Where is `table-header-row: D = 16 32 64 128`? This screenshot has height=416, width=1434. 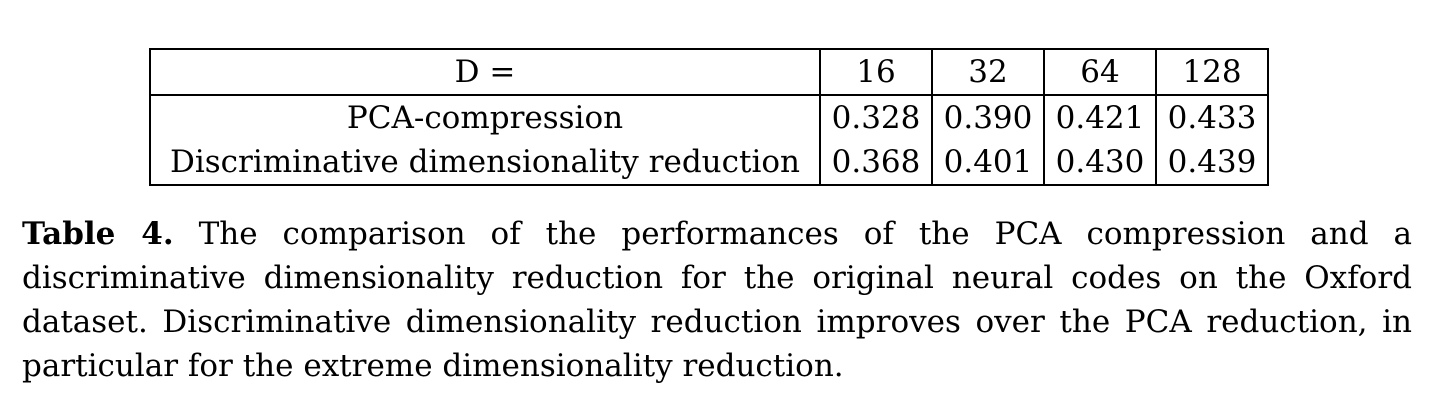 table-header-row: D = 16 32 64 128 is located at coordinates (709, 72).